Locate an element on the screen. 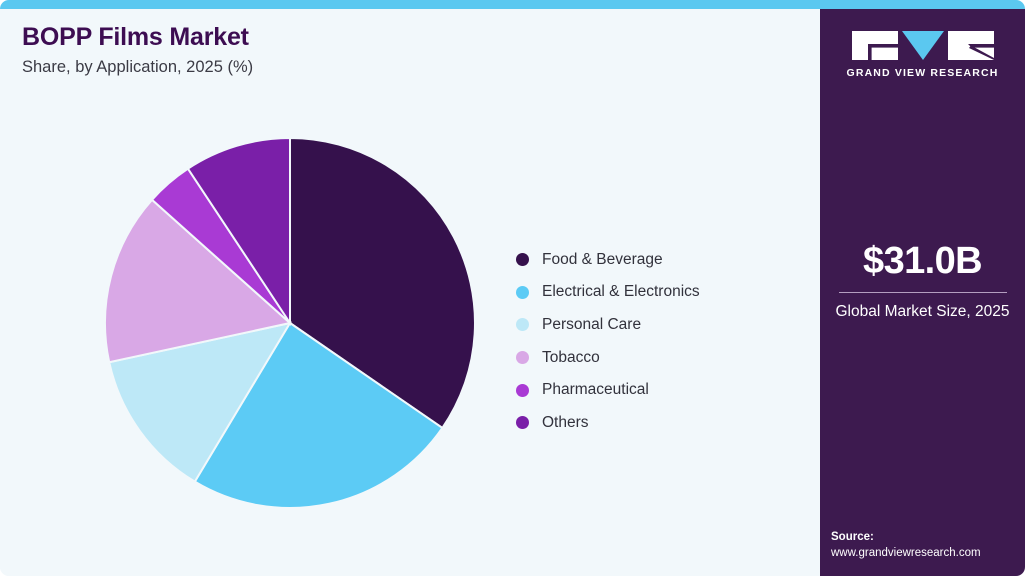 This screenshot has width=1025, height=576. gvr-logo-icon is located at coordinates (922, 45).